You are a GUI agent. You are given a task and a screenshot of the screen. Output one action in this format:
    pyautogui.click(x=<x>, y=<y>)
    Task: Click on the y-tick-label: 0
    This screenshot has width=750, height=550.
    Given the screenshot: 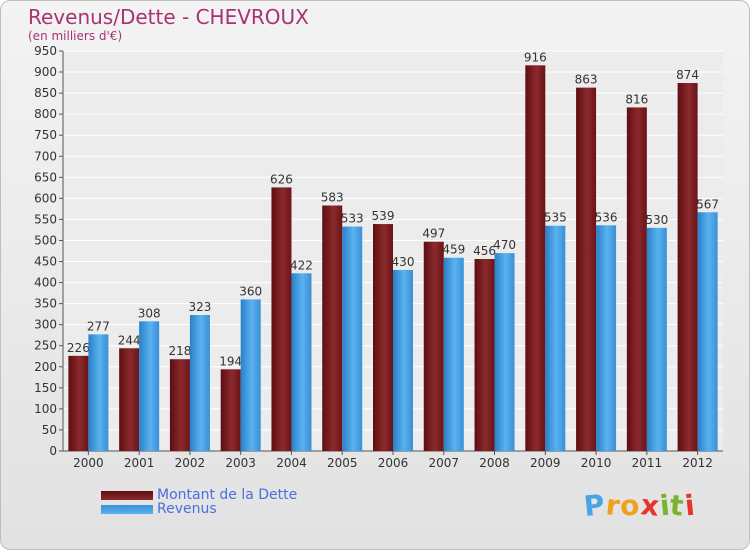 What is the action you would take?
    pyautogui.click(x=53, y=451)
    